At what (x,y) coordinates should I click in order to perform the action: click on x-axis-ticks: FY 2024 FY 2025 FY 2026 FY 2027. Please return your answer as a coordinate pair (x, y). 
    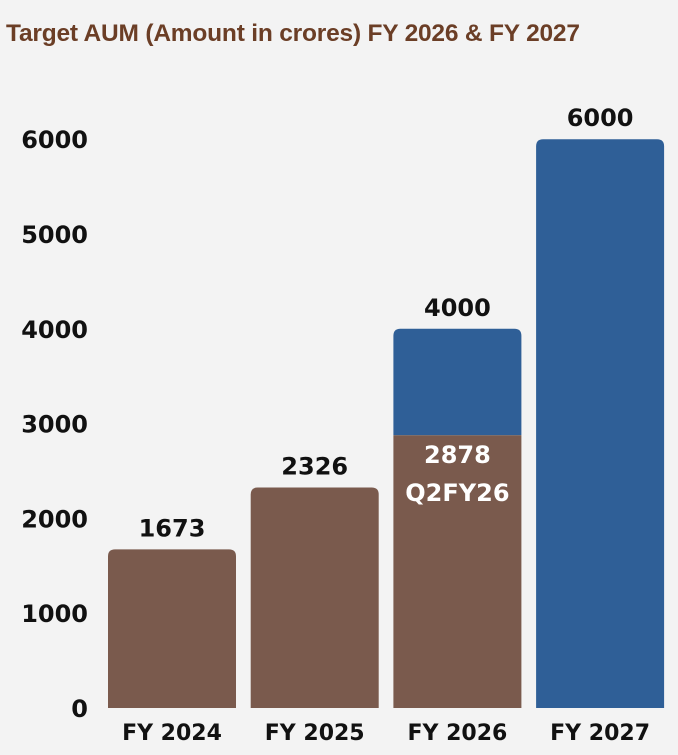
    Looking at the image, I should click on (386, 733).